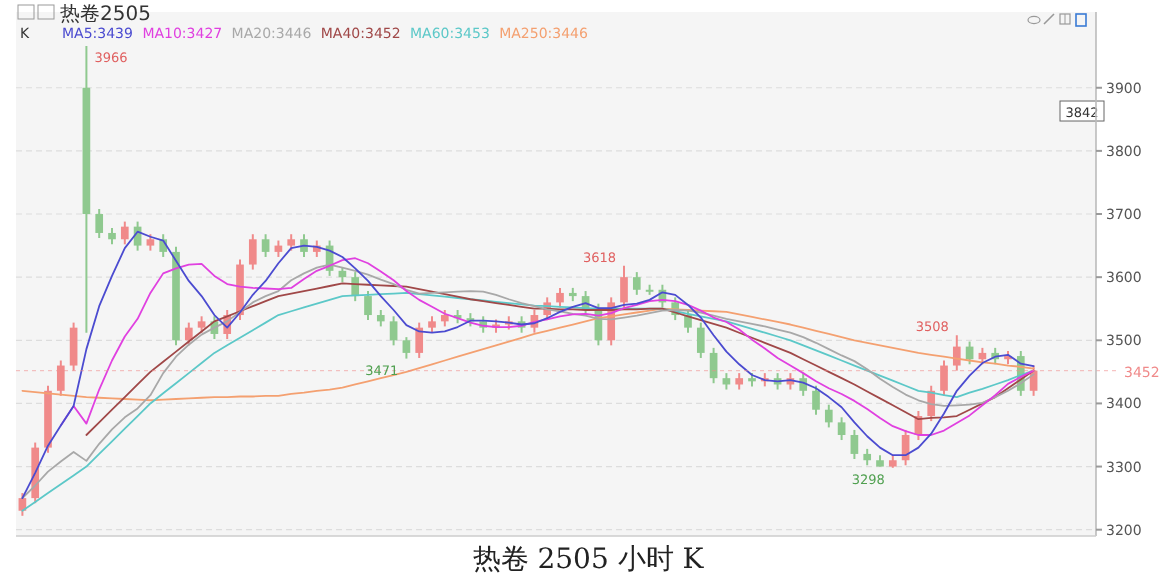 The width and height of the screenshot is (1176, 578). What do you see at coordinates (105, 14) in the screenshot?
I see `chart-subtitle: 热卷2505` at bounding box center [105, 14].